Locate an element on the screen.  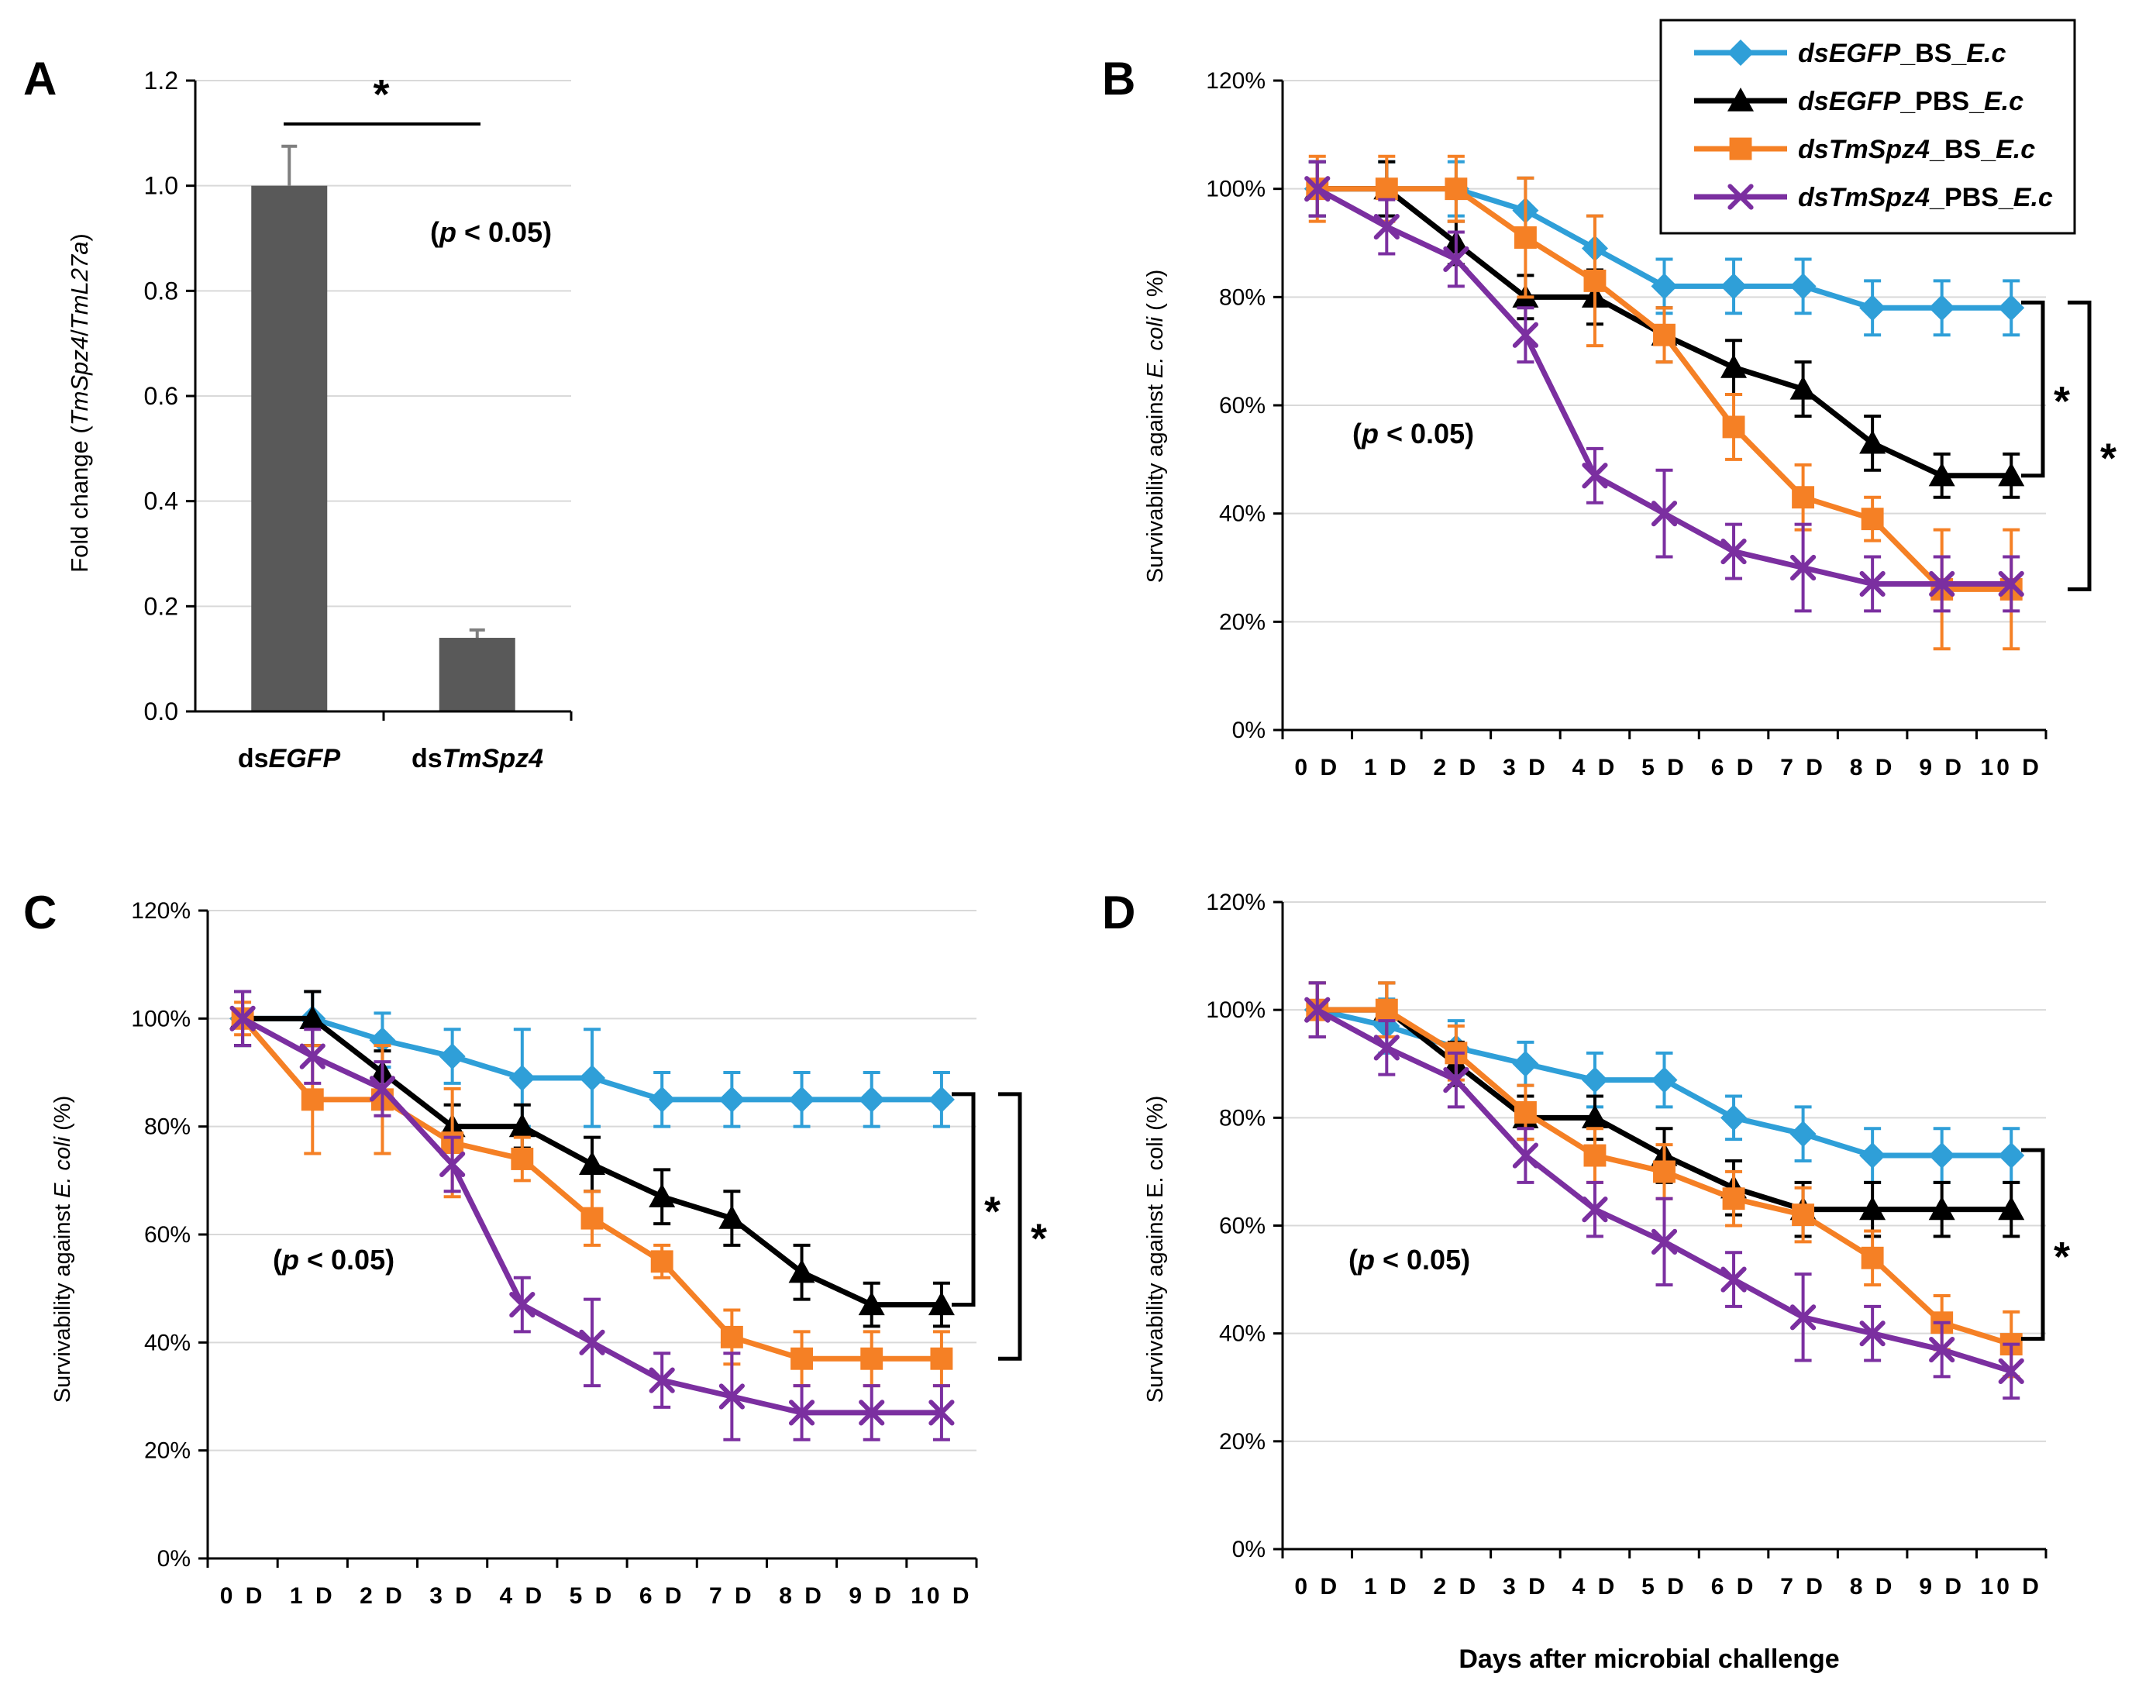
panel-a-y-tick-label: 0.6 is located at coordinates (161, 396).